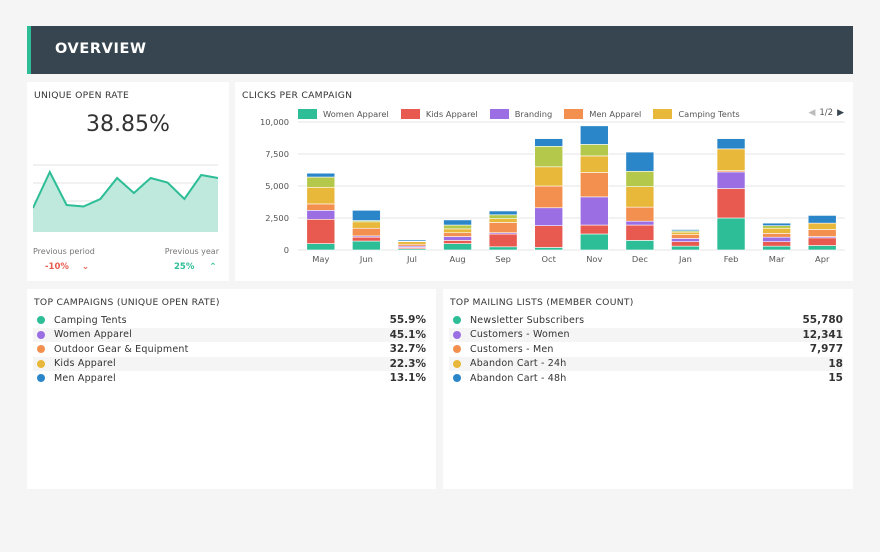 The height and width of the screenshot is (552, 880). I want to click on y-tick-label: 10,000, so click(274, 122).